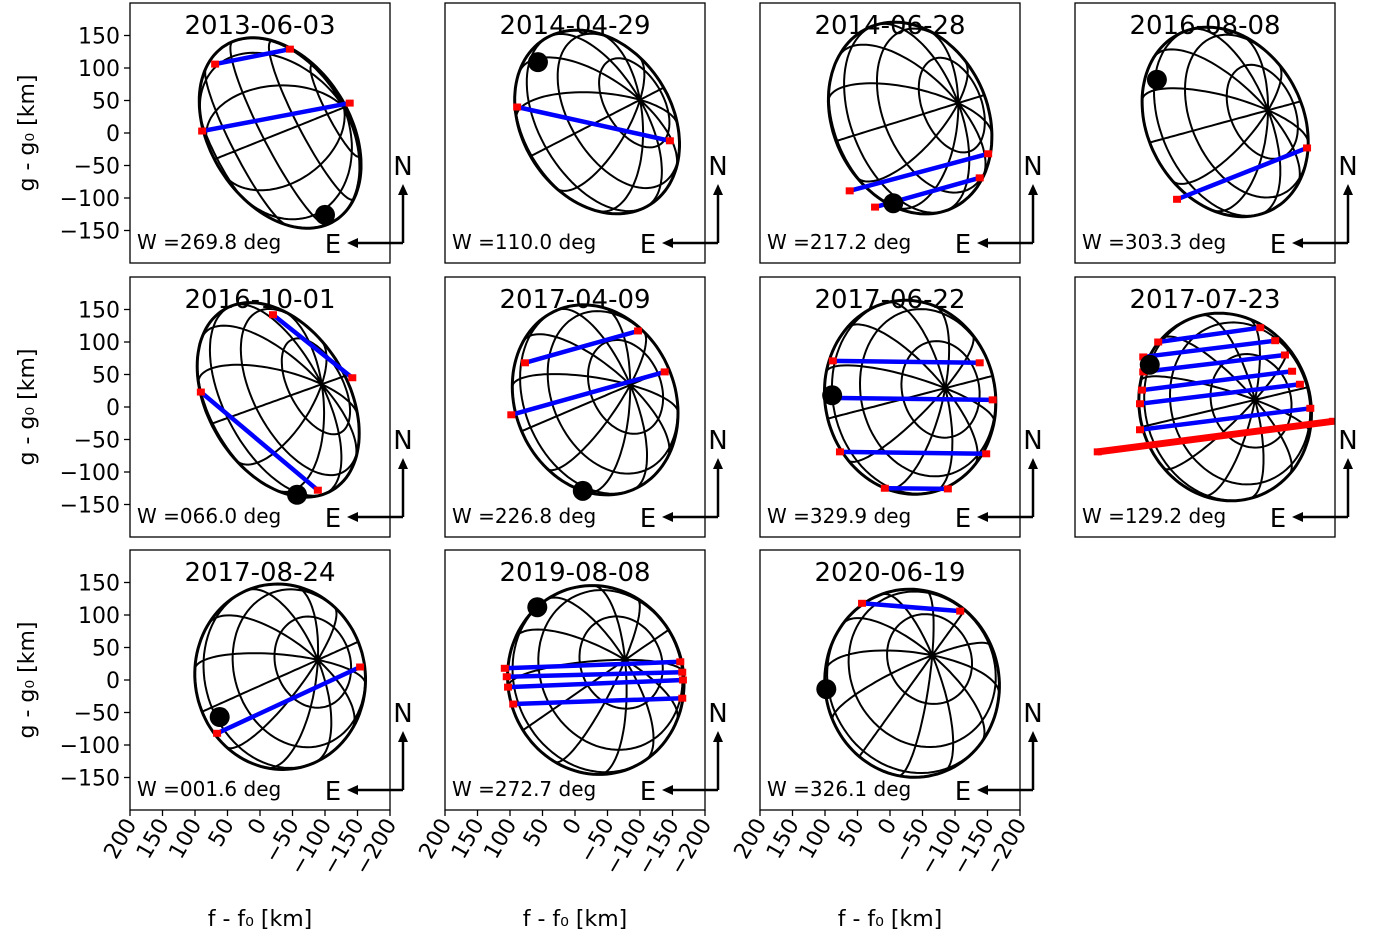 The height and width of the screenshot is (943, 1394). What do you see at coordinates (209, 516) in the screenshot?
I see `annotation: W =066.0 deg` at bounding box center [209, 516].